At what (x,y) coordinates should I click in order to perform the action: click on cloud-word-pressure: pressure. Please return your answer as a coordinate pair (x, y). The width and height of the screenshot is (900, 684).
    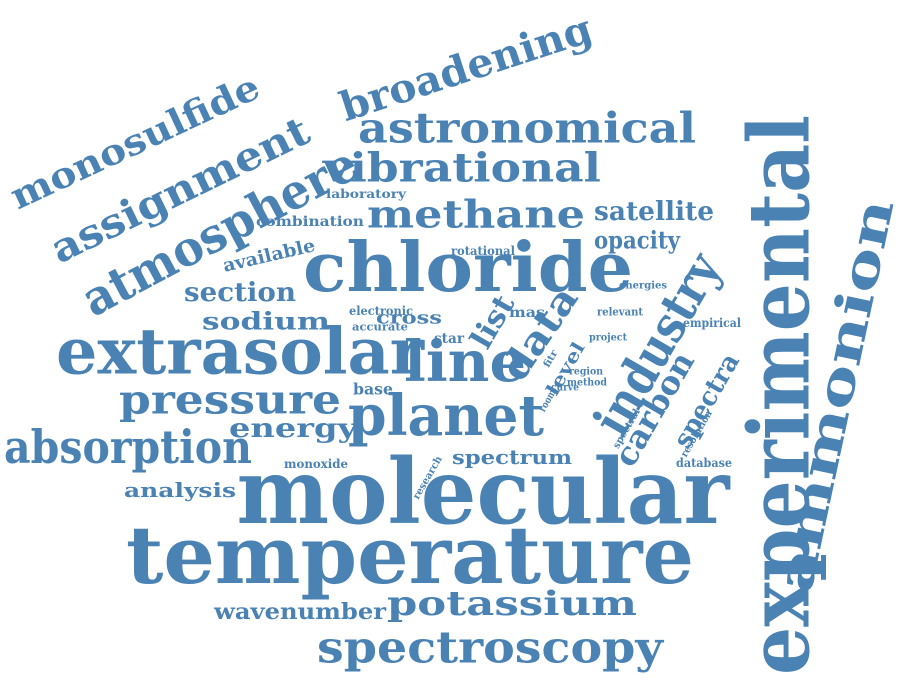
    Looking at the image, I should click on (230, 400).